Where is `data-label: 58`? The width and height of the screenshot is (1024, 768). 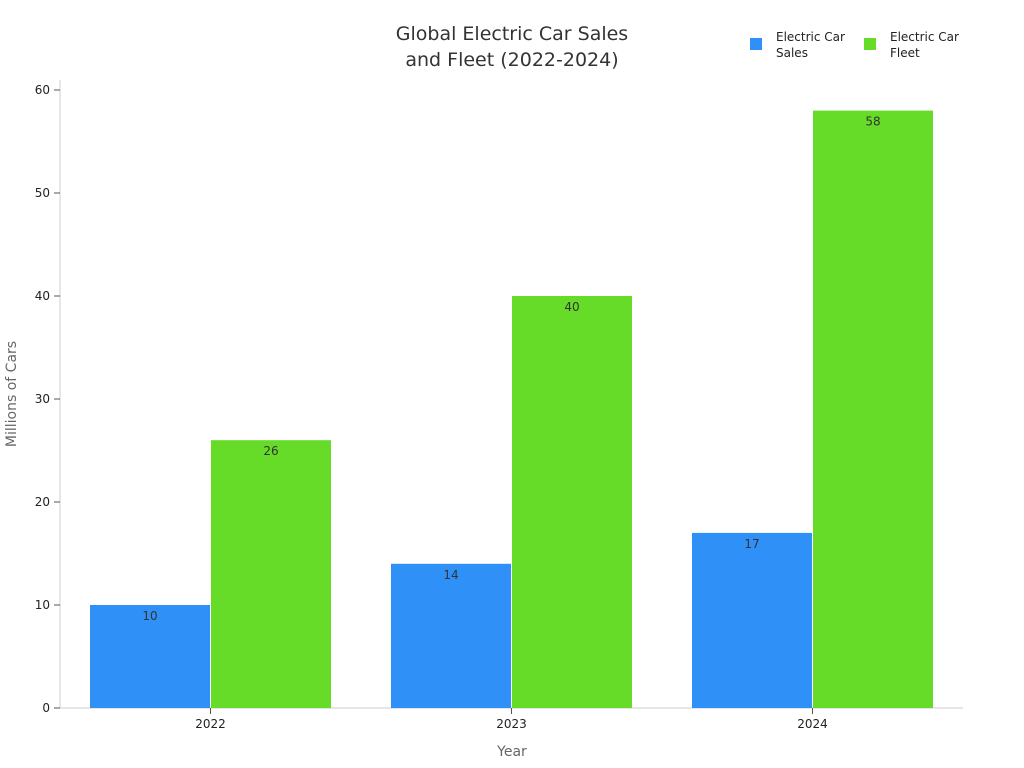
data-label: 58 is located at coordinates (872, 122).